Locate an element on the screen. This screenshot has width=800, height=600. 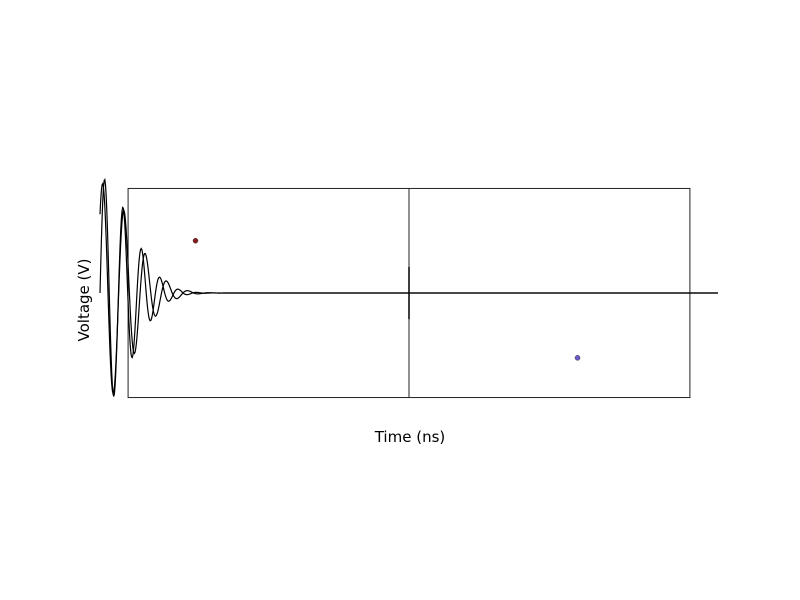
x-axis-label: Time (ns) is located at coordinates (410, 437).